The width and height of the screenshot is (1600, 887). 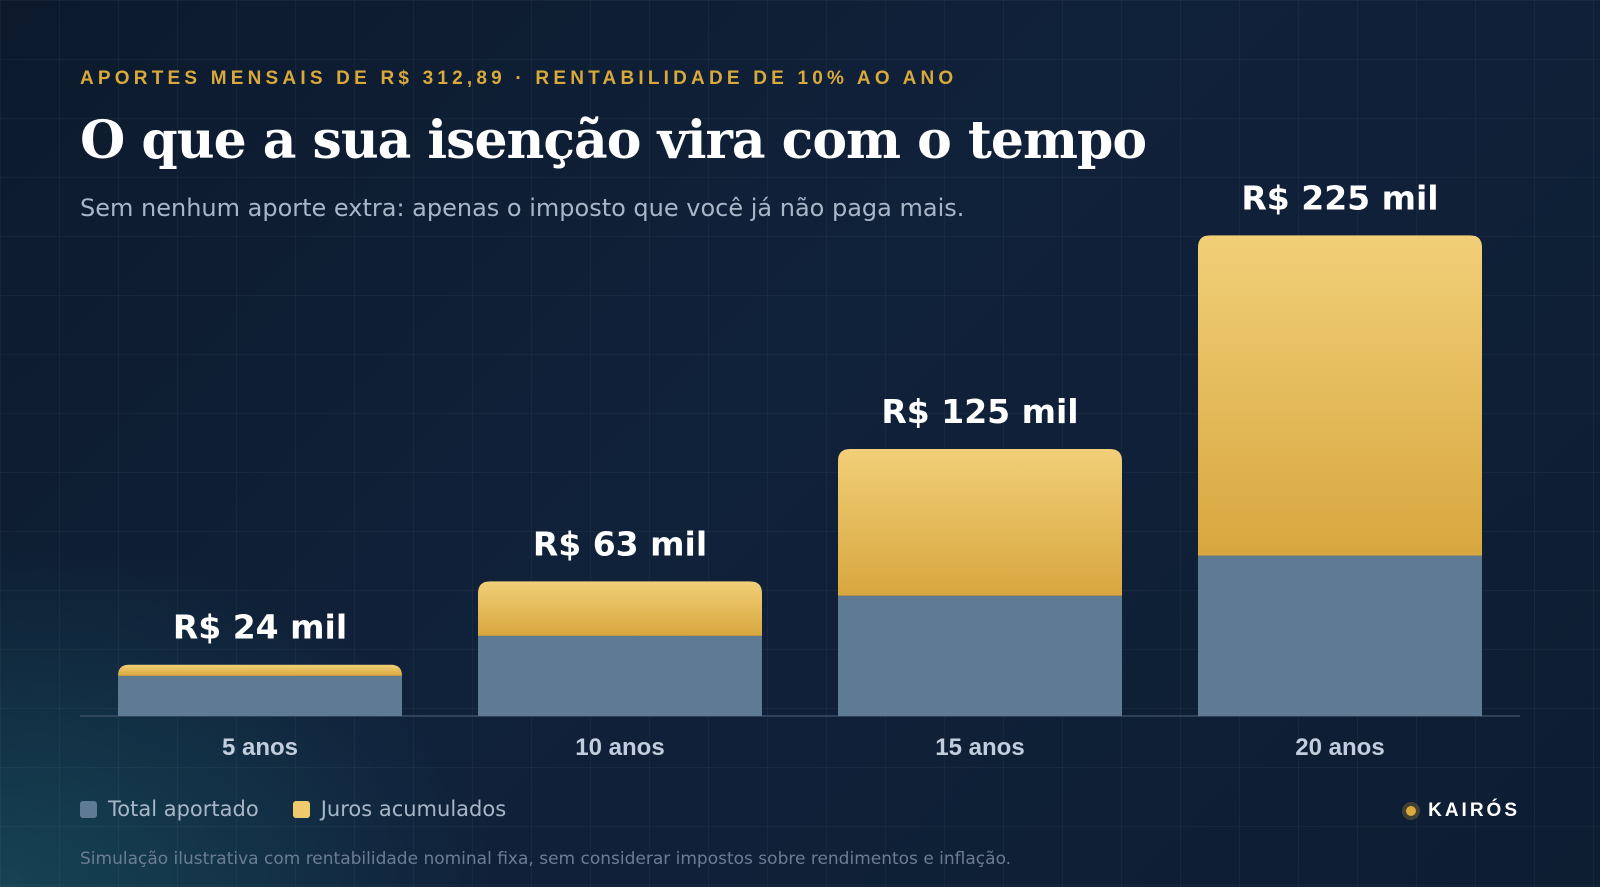 I want to click on legend-swatch-aportado, so click(x=88, y=809).